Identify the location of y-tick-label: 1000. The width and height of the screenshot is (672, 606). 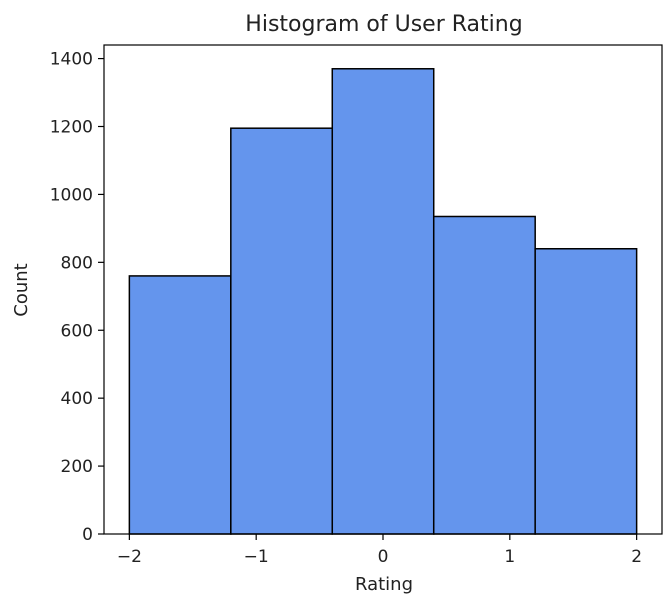
(71, 195).